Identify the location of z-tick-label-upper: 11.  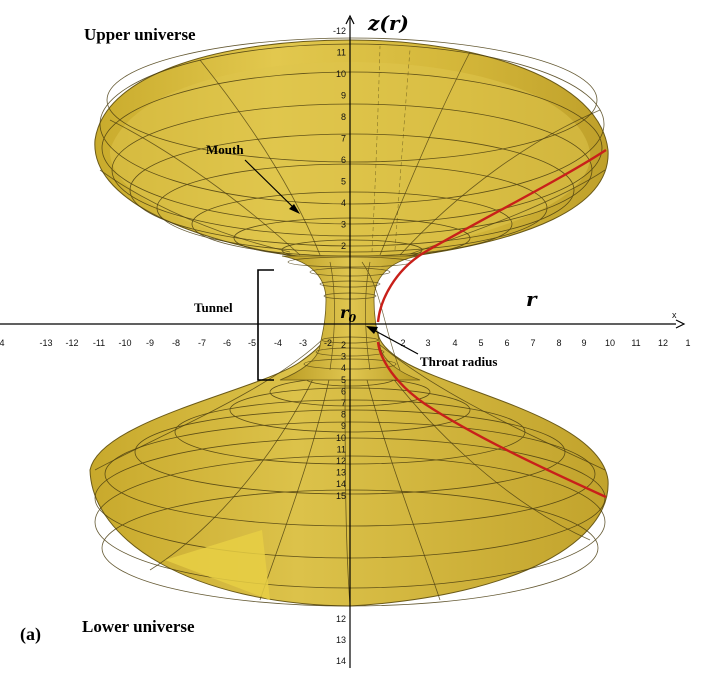
(341, 53).